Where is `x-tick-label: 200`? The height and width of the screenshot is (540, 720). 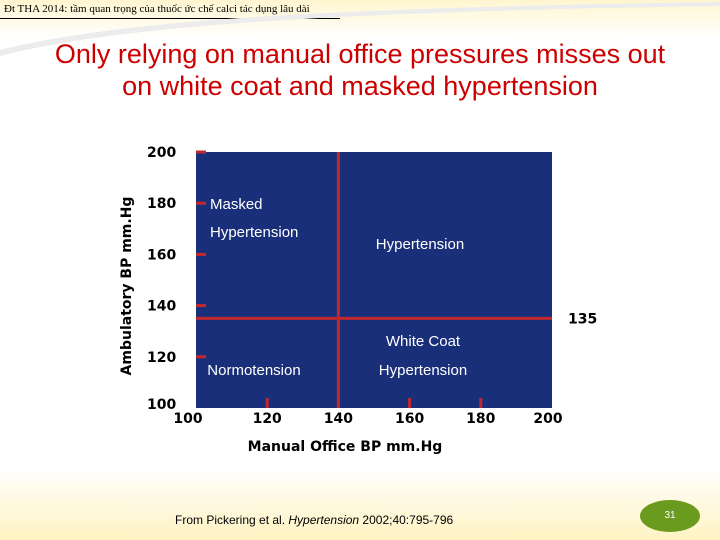
x-tick-label: 200 is located at coordinates (547, 419).